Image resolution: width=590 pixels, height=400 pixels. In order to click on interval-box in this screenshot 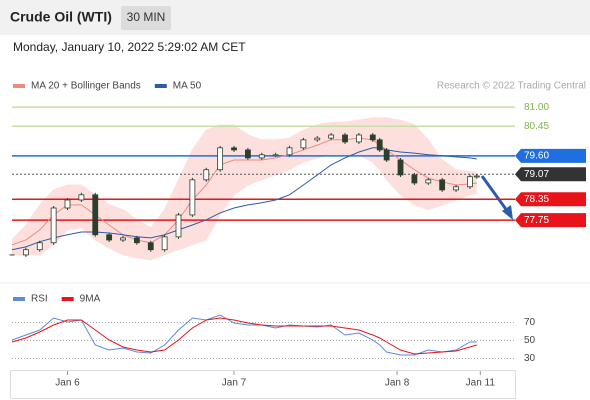, I will do `click(146, 18)`.